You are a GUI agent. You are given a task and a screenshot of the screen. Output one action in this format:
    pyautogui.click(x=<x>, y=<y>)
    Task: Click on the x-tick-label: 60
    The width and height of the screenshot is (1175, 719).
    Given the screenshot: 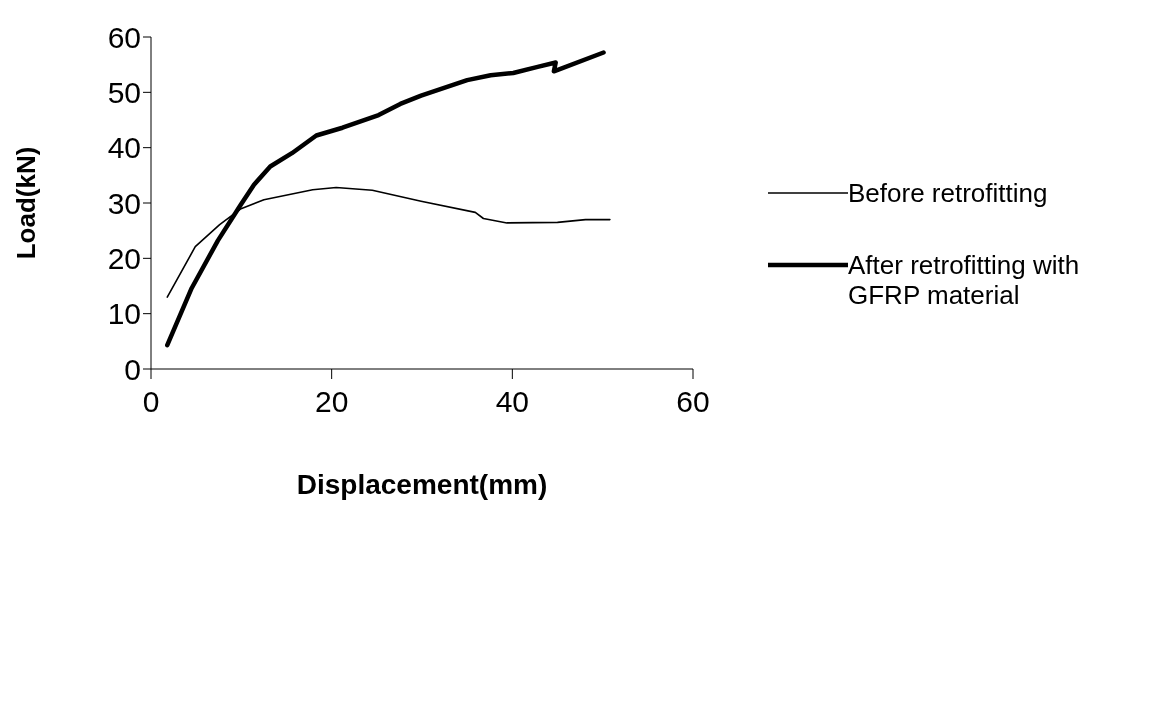 What is the action you would take?
    pyautogui.click(x=693, y=402)
    